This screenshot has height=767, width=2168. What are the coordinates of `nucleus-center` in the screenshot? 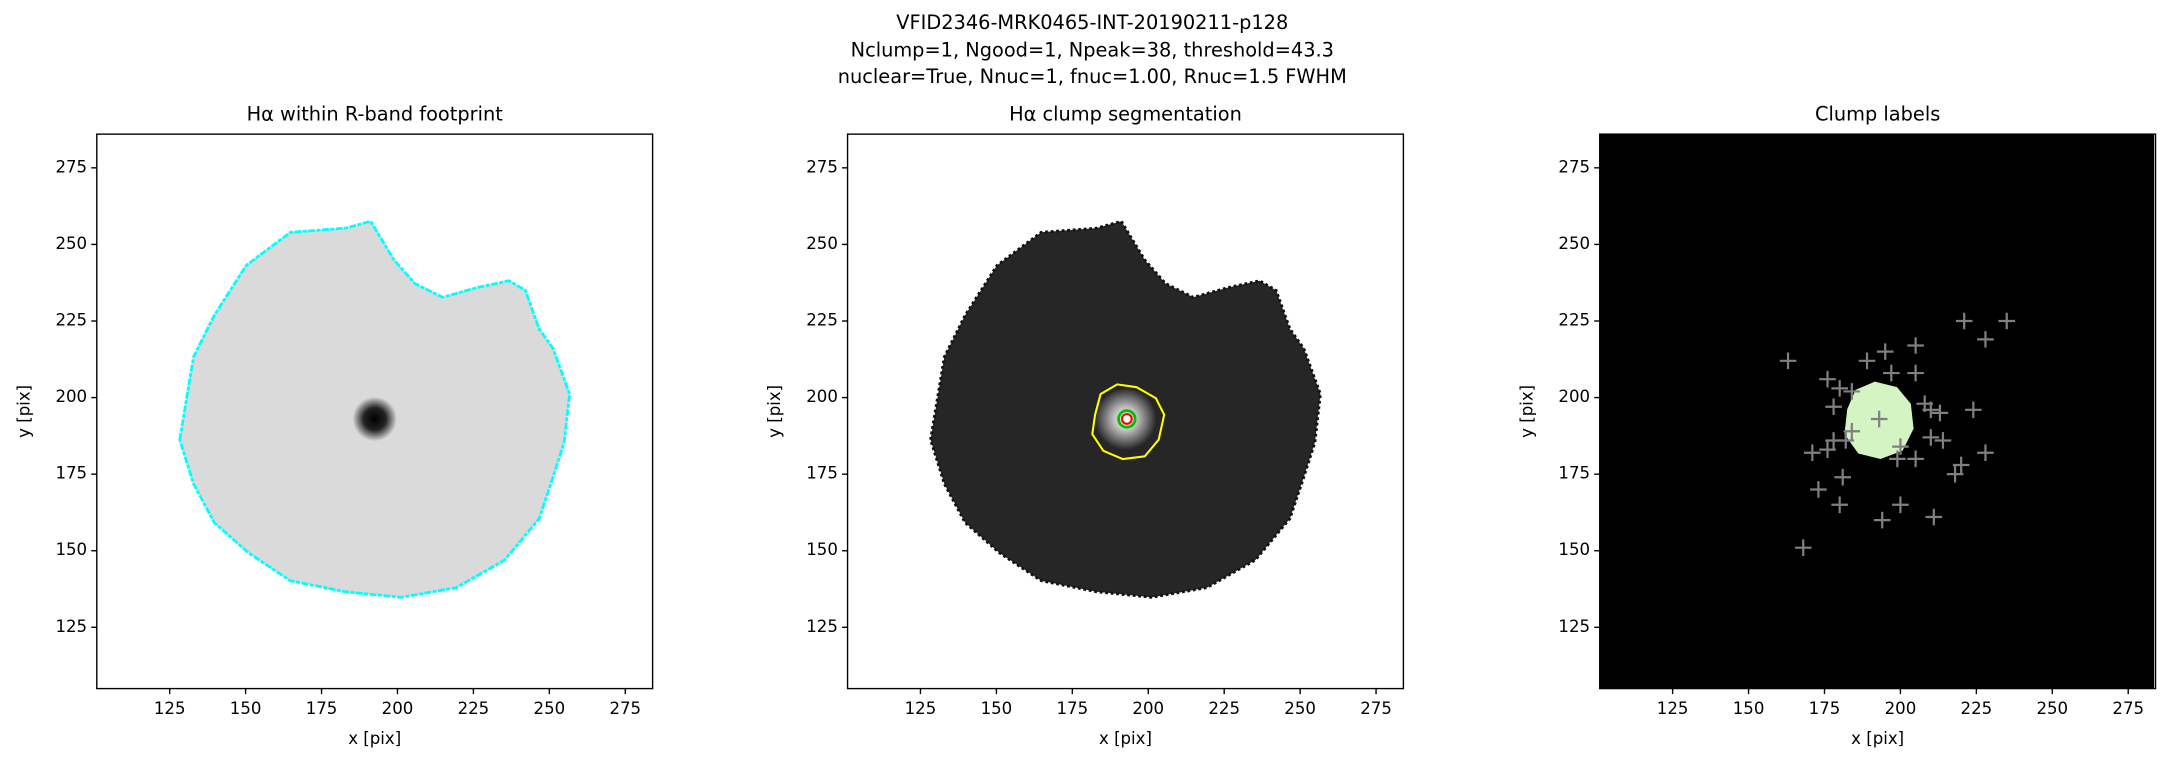 It's located at (1126, 419).